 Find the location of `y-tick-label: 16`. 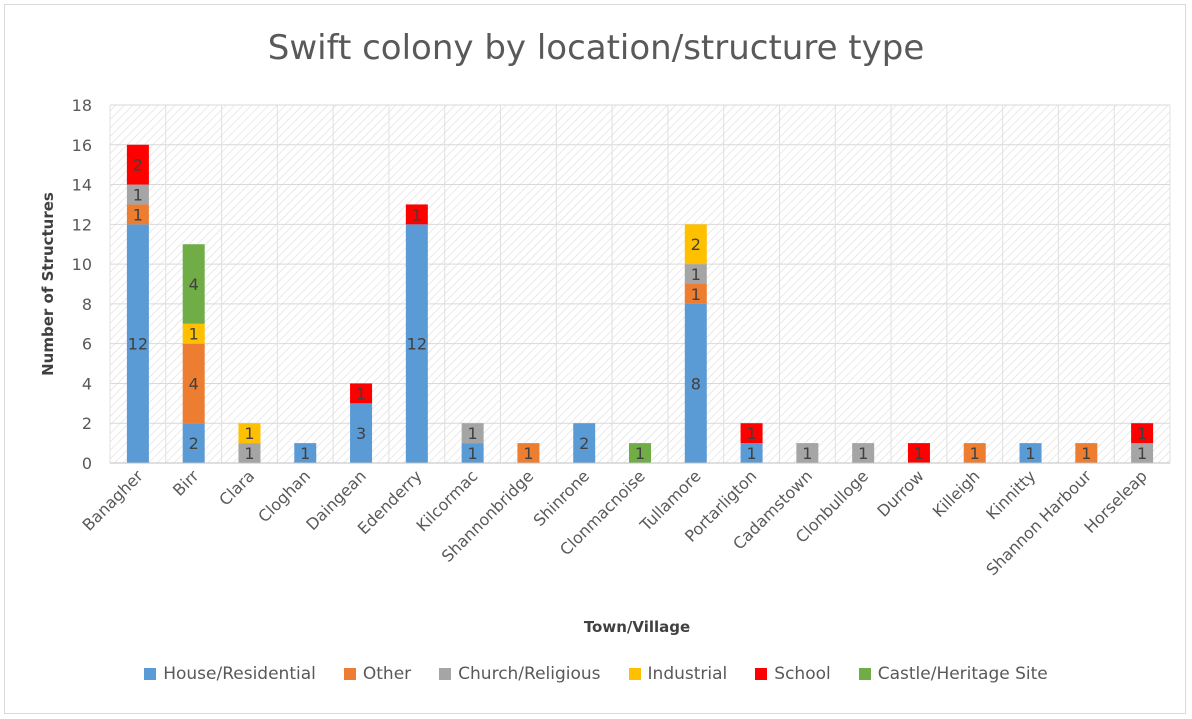

y-tick-label: 16 is located at coordinates (82, 145).